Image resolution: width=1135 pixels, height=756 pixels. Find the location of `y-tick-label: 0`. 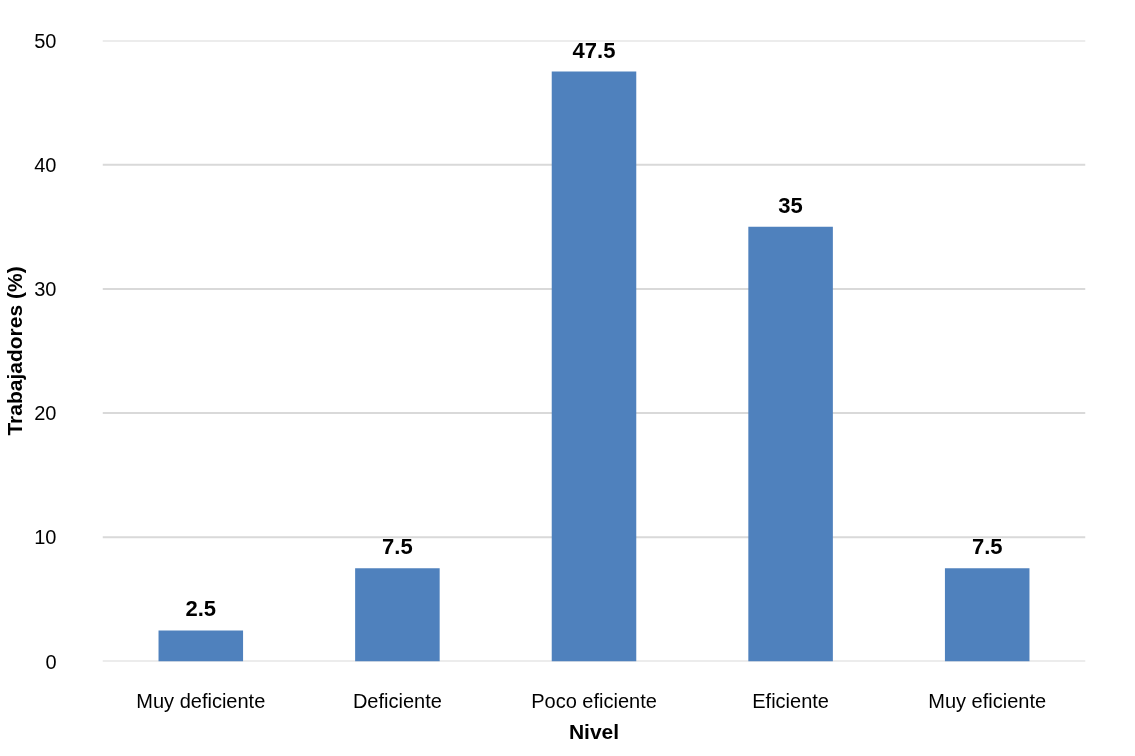

y-tick-label: 0 is located at coordinates (51, 661).